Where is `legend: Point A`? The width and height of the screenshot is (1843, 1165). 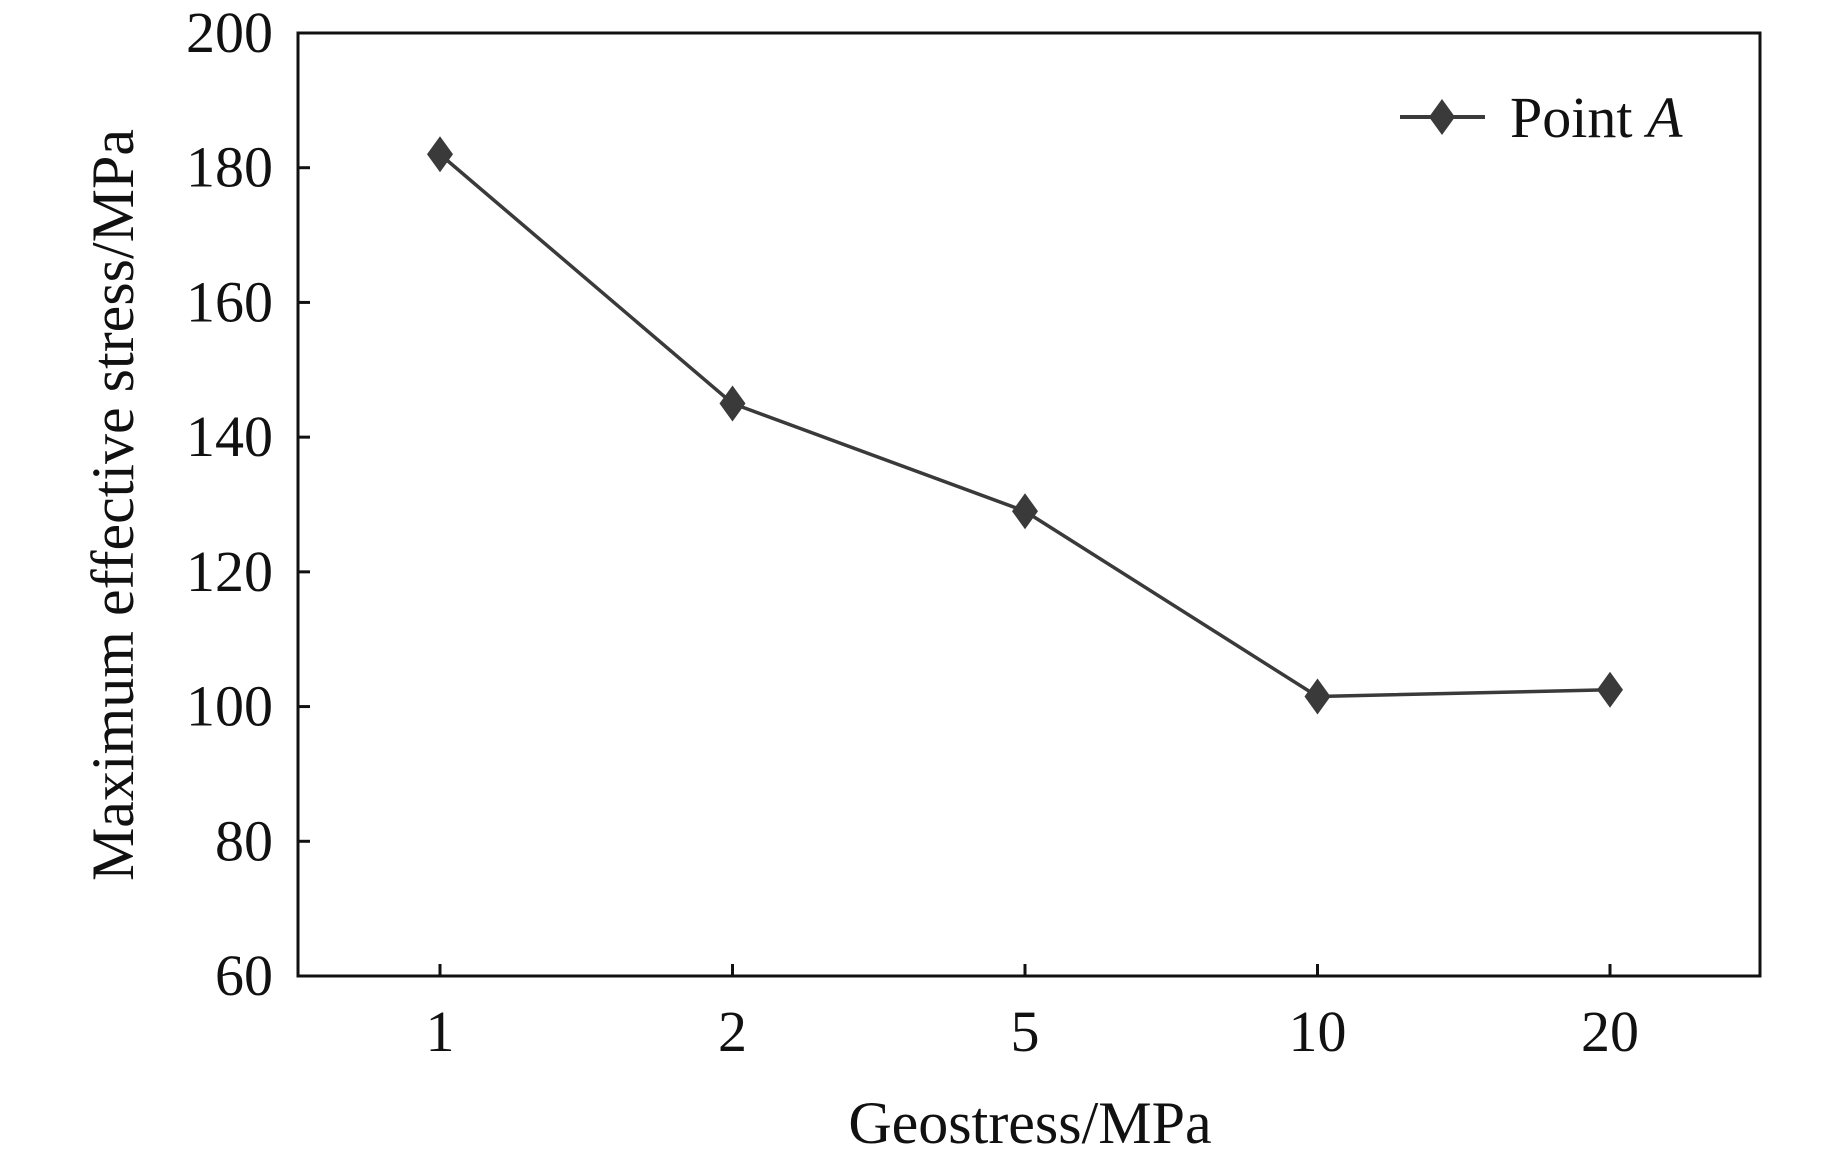
legend: Point A is located at coordinates (1541, 117).